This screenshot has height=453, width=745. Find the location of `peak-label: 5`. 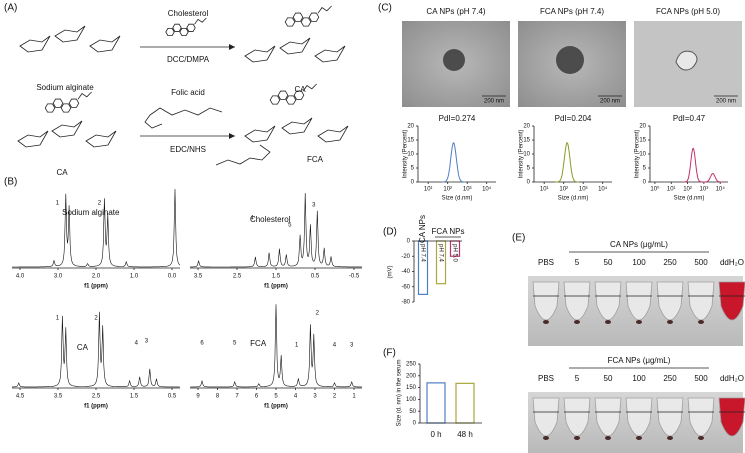

peak-label: 5 is located at coordinates (235, 344).